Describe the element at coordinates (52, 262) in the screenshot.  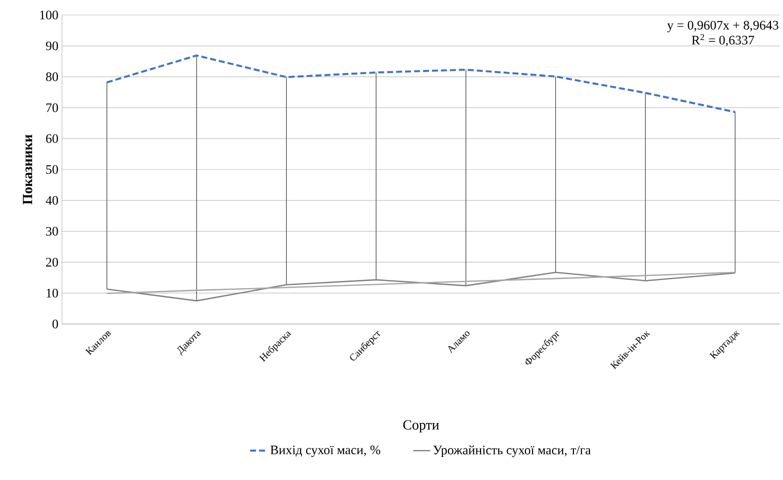
I see `y-tick-label: 20` at that location.